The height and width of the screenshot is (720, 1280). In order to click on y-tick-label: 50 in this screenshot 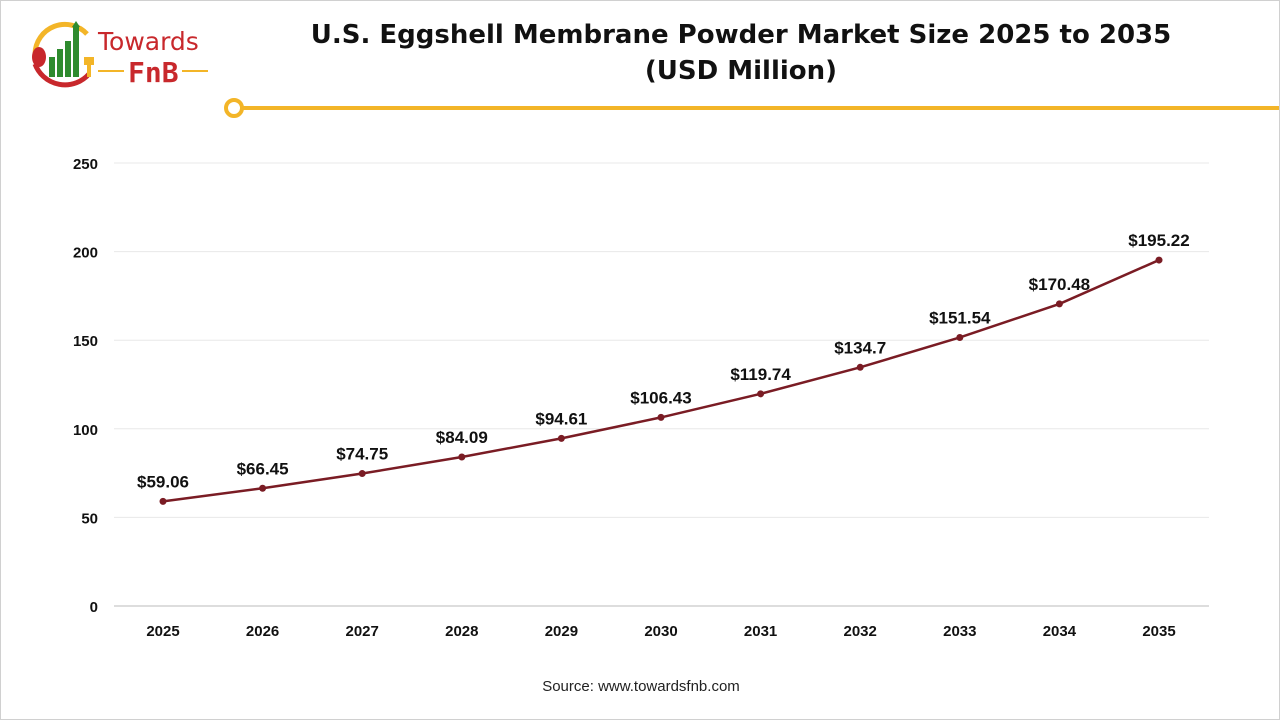, I will do `click(89, 518)`.